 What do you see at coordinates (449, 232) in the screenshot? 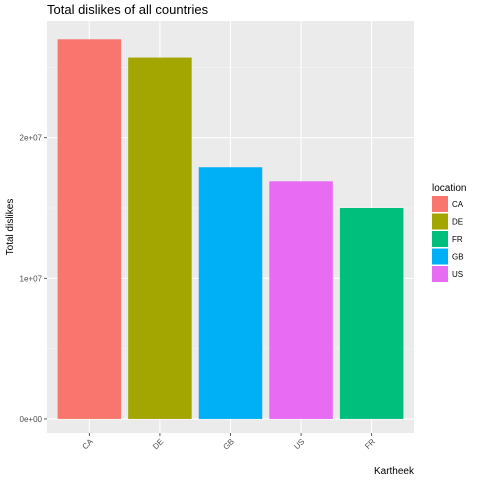
I see `legend: location CA DE FR GB US` at bounding box center [449, 232].